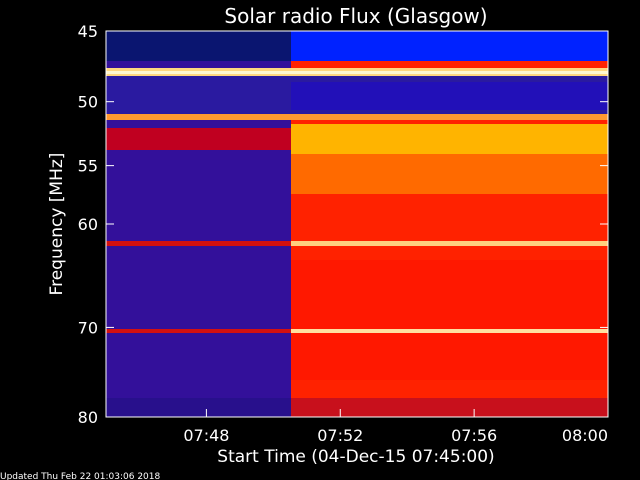 This screenshot has height=480, width=640. Describe the element at coordinates (88, 166) in the screenshot. I see `y-tick-label: 55` at that location.